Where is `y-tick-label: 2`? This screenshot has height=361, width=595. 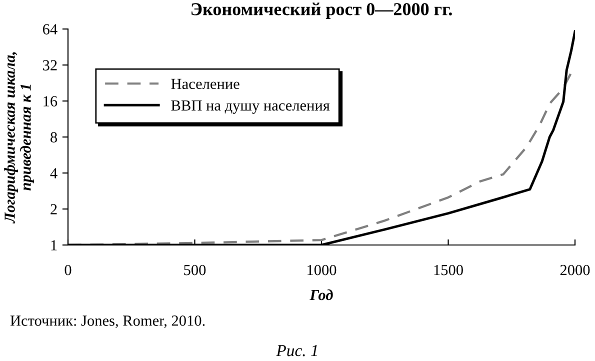 y-tick-label: 2 is located at coordinates (53, 209).